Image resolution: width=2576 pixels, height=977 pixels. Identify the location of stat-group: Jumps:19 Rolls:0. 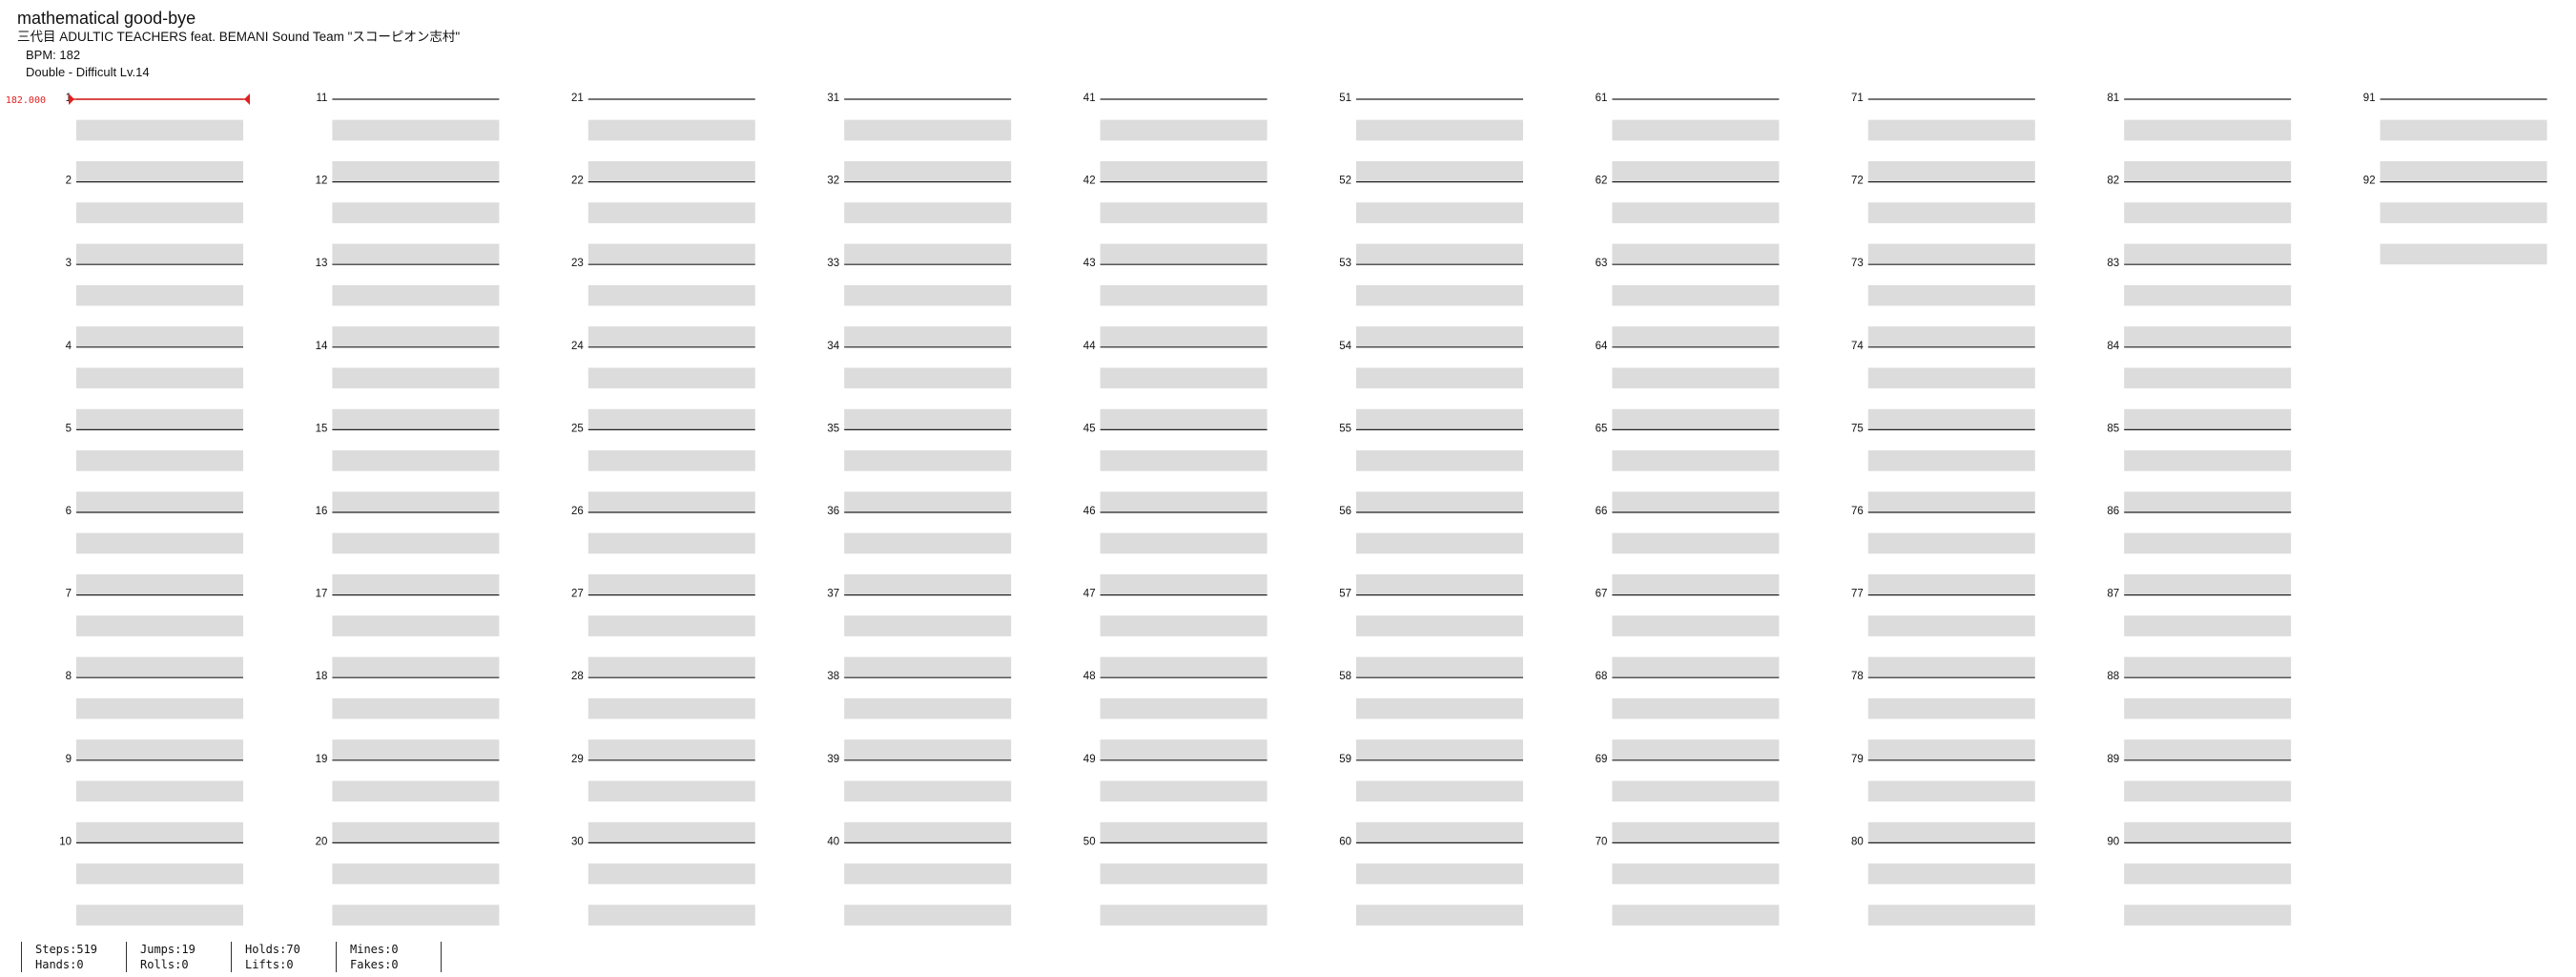
(161, 957).